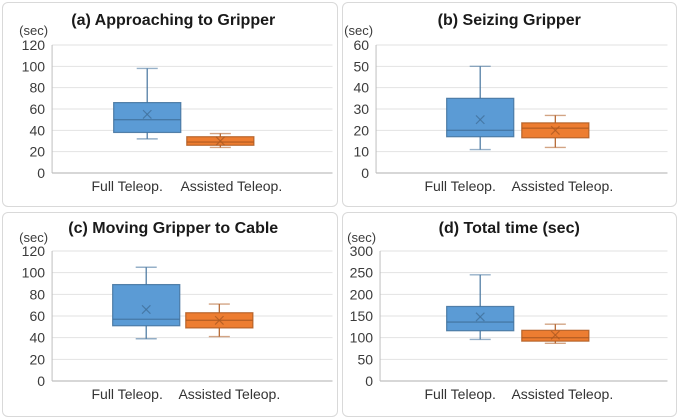  What do you see at coordinates (173, 228) in the screenshot?
I see `subplot-c-title: (c) Moving Gripper to Cable` at bounding box center [173, 228].